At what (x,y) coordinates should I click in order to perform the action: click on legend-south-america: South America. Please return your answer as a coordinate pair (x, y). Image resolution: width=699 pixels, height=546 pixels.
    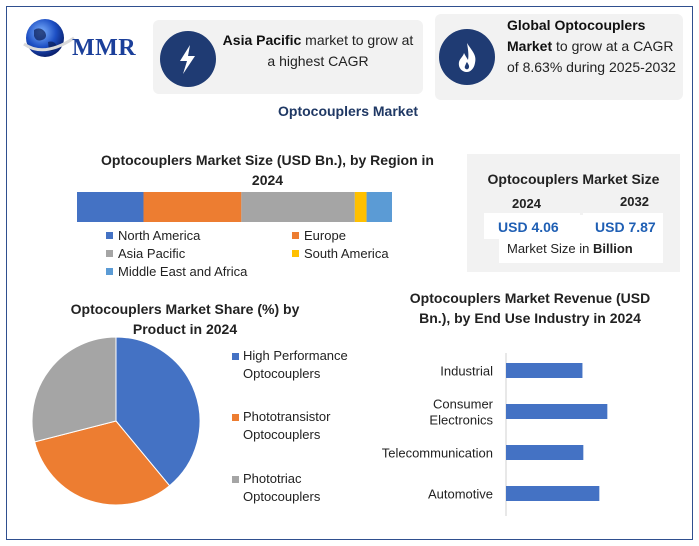
    Looking at the image, I should click on (340, 253).